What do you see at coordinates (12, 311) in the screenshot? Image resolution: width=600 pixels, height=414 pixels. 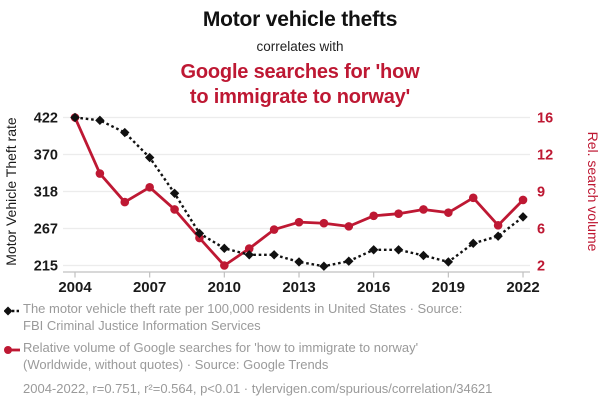 I see `black-diamond-dotted-line-icon` at bounding box center [12, 311].